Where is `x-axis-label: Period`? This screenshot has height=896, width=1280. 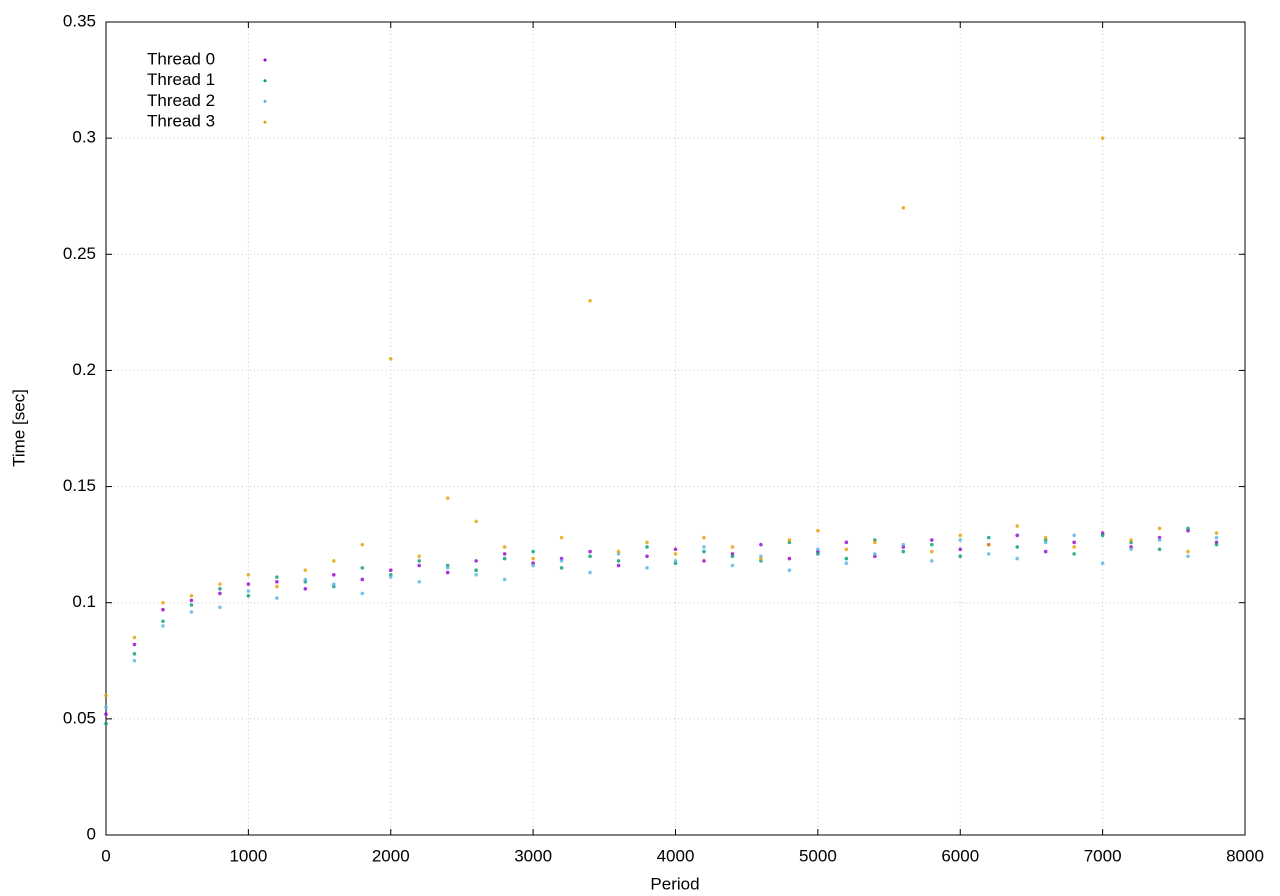 x-axis-label: Period is located at coordinates (674, 883).